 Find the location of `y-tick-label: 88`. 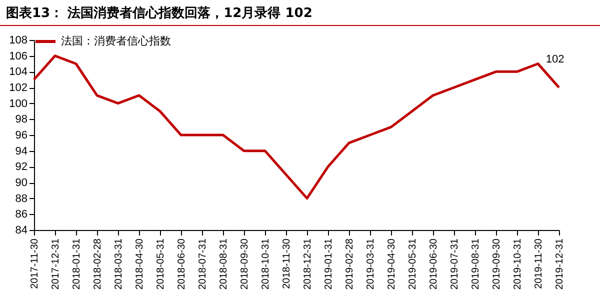

y-tick-label: 88 is located at coordinates (21, 198).